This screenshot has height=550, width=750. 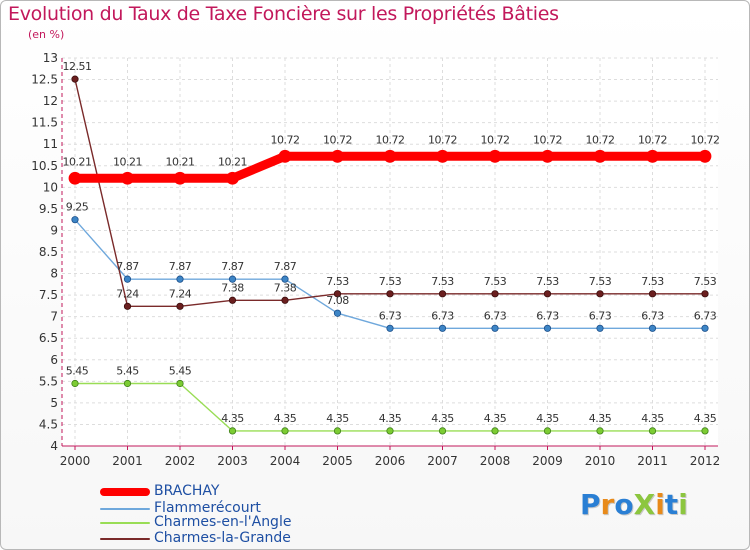 What do you see at coordinates (54, 360) in the screenshot?
I see `y-tick-label: 6` at bounding box center [54, 360].